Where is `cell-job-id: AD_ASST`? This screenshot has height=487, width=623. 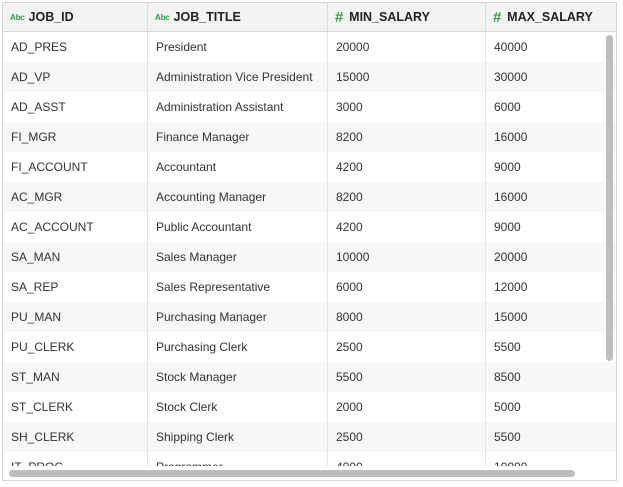
cell-job-id: AD_ASST is located at coordinates (75, 107).